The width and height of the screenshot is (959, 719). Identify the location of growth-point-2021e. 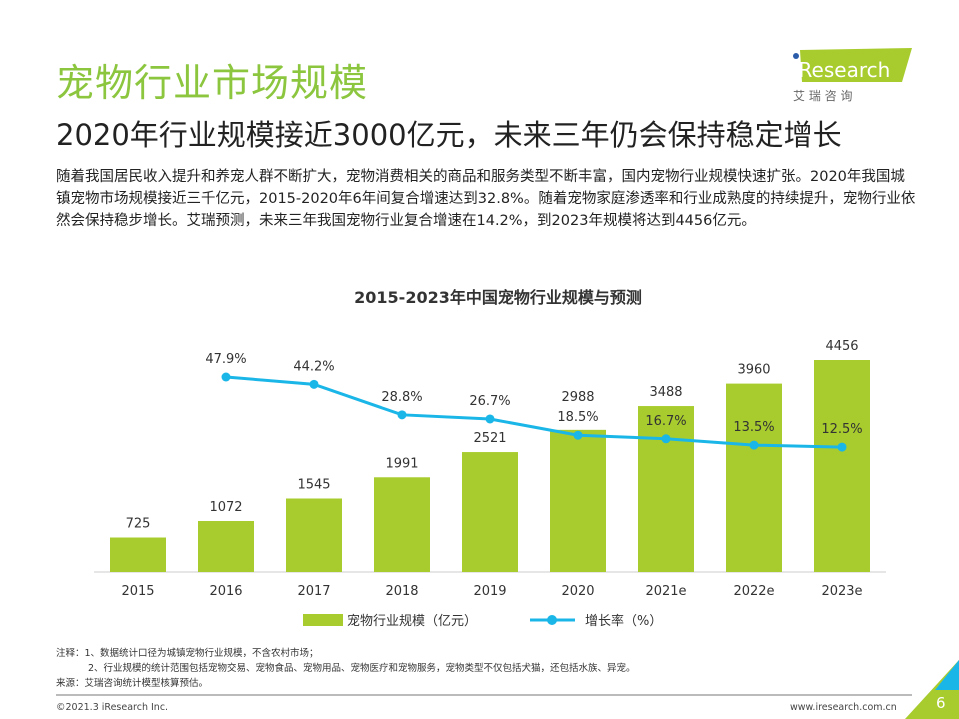
(666, 439).